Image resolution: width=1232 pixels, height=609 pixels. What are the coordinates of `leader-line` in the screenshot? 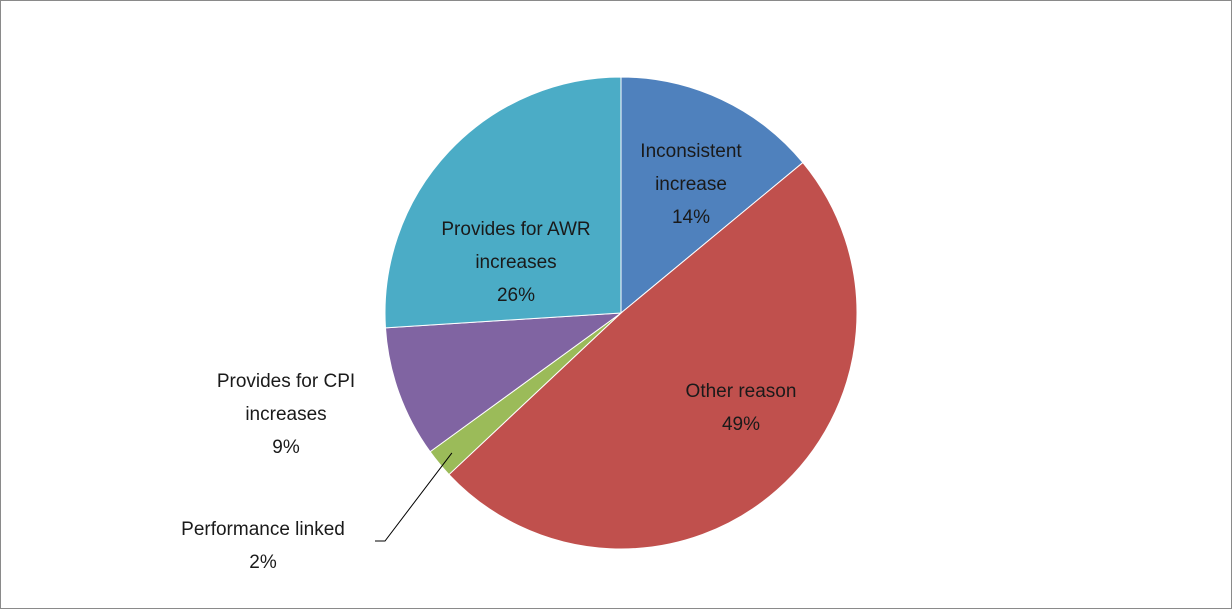 It's located at (414, 497).